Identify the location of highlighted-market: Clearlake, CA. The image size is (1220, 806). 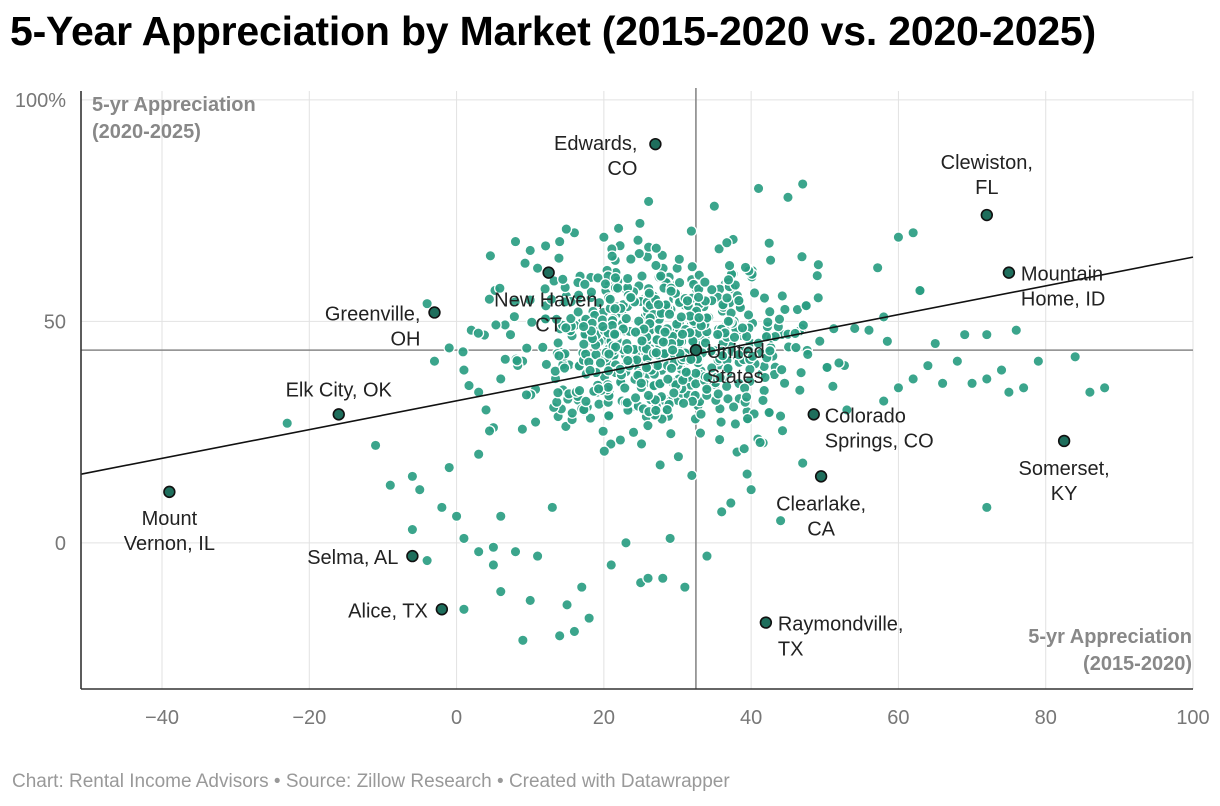
(821, 505).